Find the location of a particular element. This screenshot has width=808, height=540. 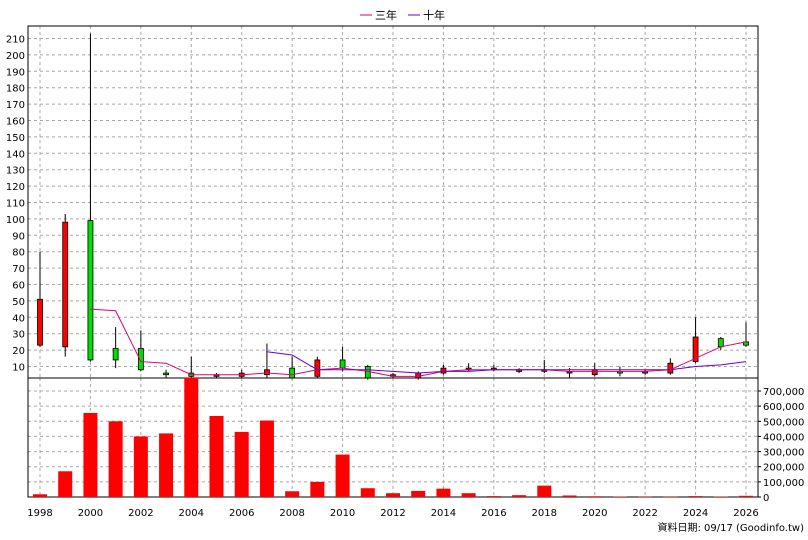

price-tick-label: 190 is located at coordinates (15, 72).